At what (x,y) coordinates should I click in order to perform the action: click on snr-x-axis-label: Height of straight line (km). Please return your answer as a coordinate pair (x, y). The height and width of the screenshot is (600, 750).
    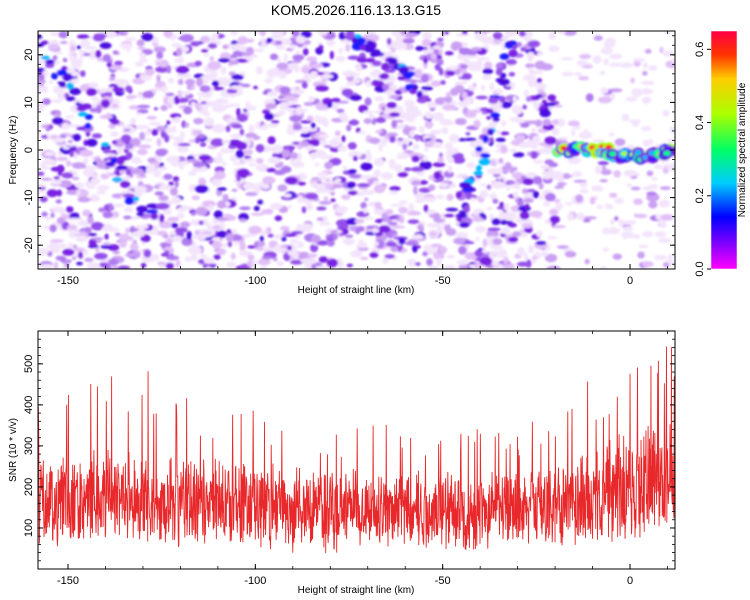
    Looking at the image, I should click on (356, 590).